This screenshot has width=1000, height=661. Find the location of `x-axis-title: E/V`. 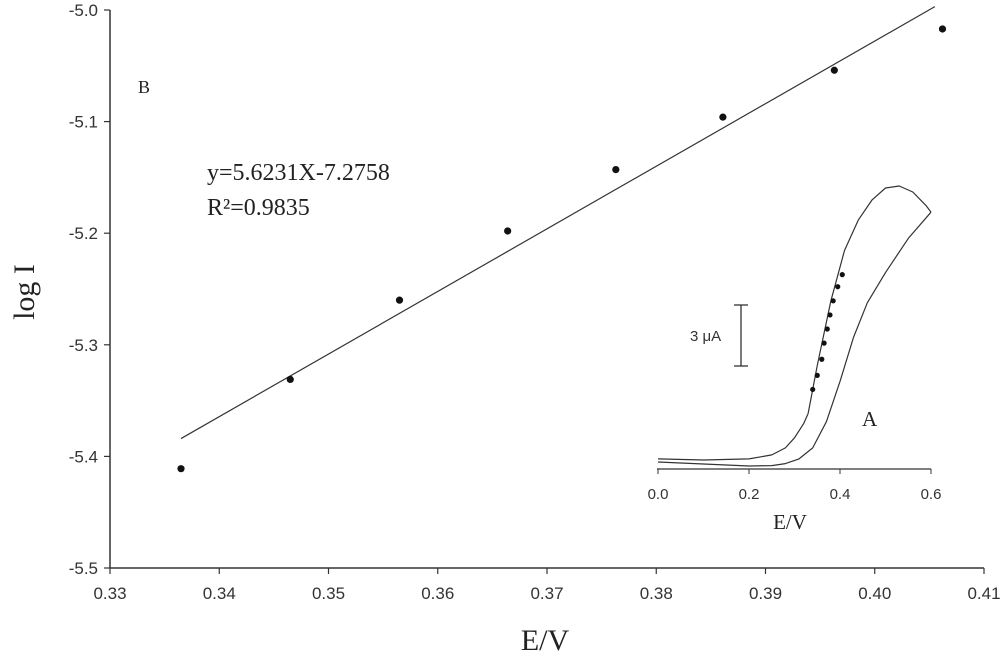

x-axis-title: E/V is located at coordinates (545, 640).